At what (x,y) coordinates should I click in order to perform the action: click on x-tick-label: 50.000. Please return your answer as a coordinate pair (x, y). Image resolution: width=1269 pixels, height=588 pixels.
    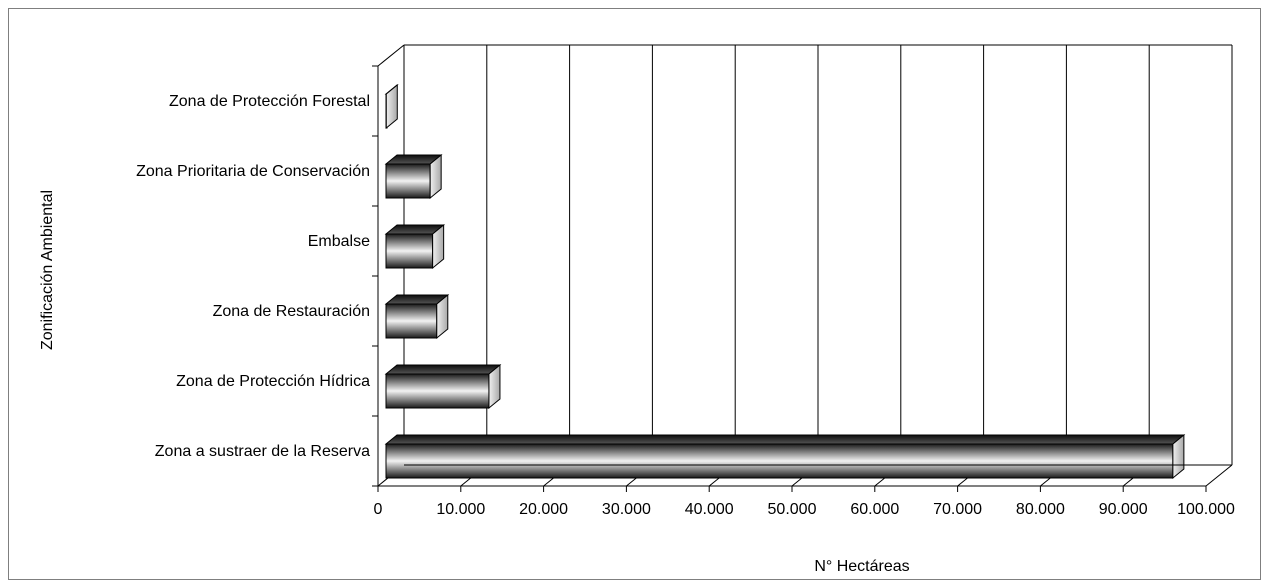
    Looking at the image, I should click on (792, 509).